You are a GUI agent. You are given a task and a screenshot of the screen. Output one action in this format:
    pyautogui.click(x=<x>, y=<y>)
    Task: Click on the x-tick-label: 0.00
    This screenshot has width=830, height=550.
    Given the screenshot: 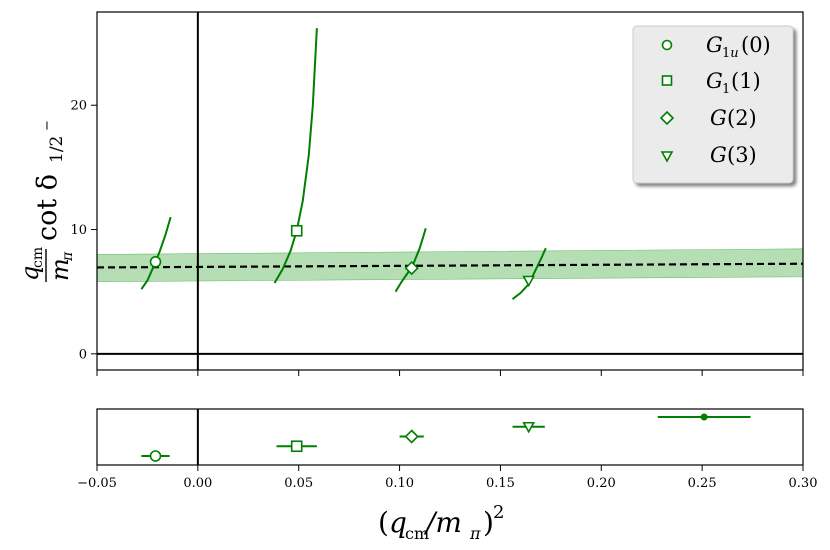 What is the action you would take?
    pyautogui.click(x=197, y=483)
    